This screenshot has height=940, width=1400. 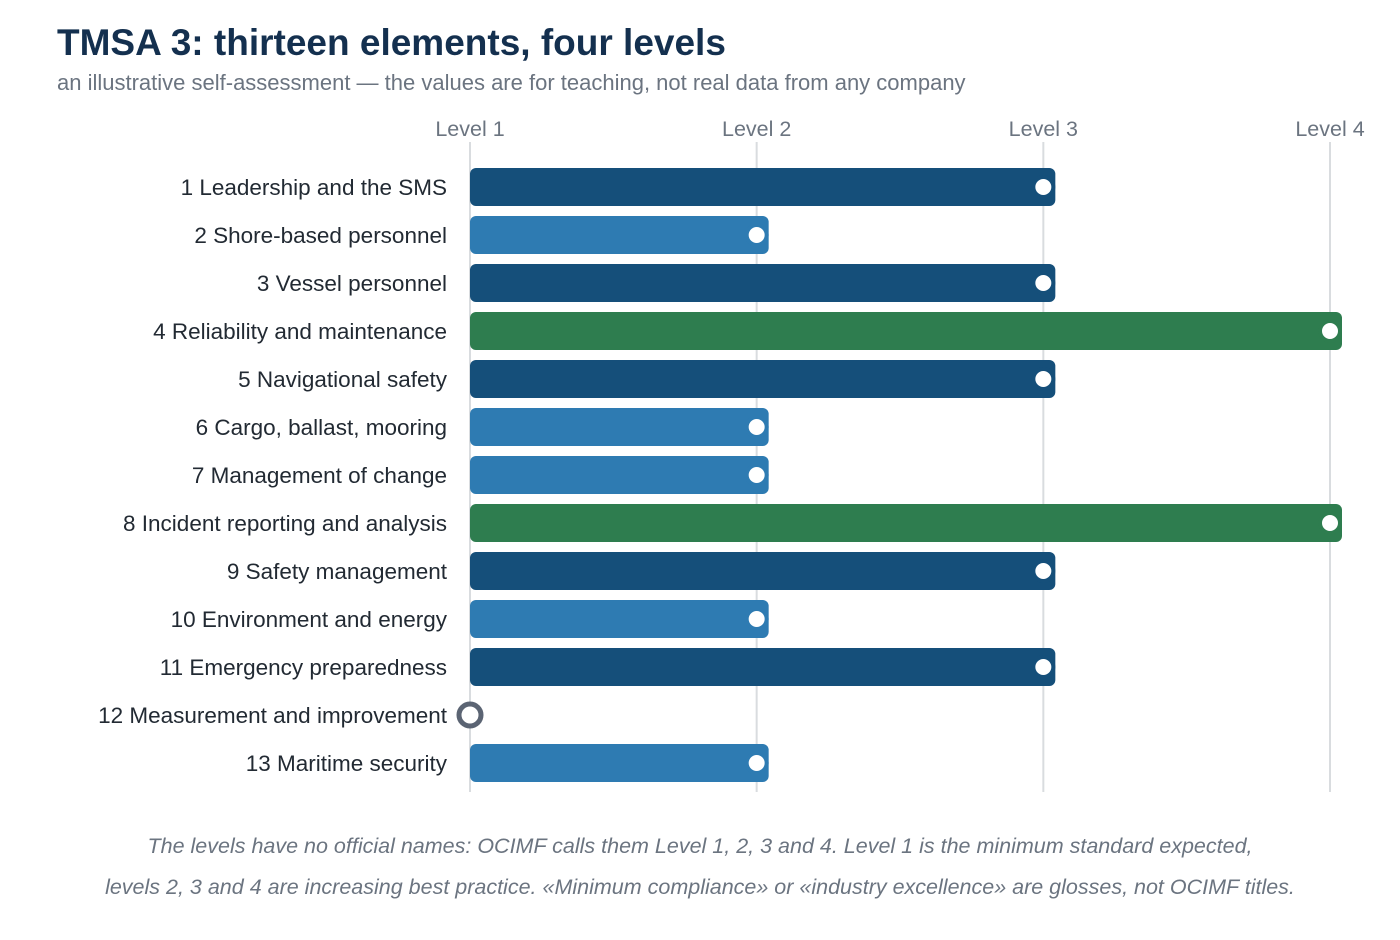 What do you see at coordinates (273, 715) in the screenshot?
I see `category-label: 12 Measurement and improvement` at bounding box center [273, 715].